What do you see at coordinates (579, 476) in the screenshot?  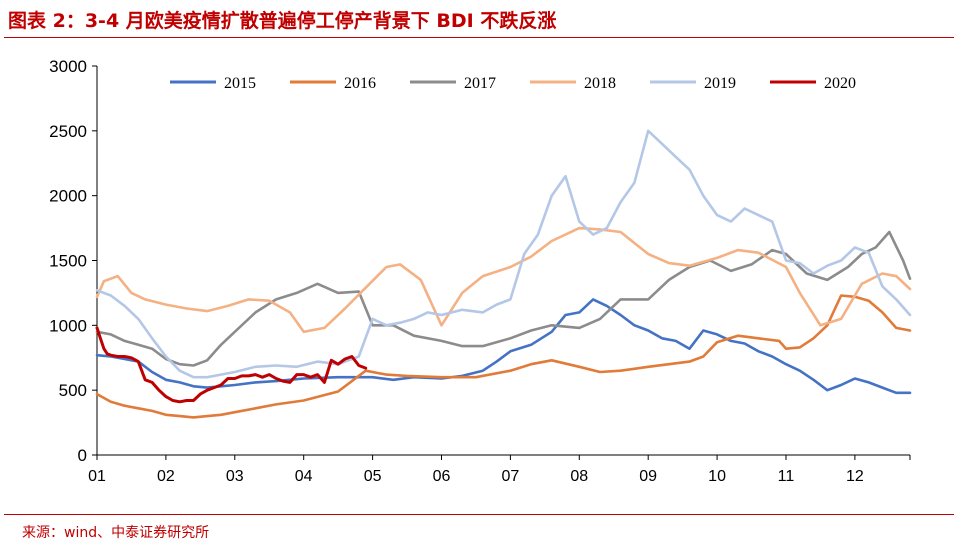 I see `x-tick-label: 08` at bounding box center [579, 476].